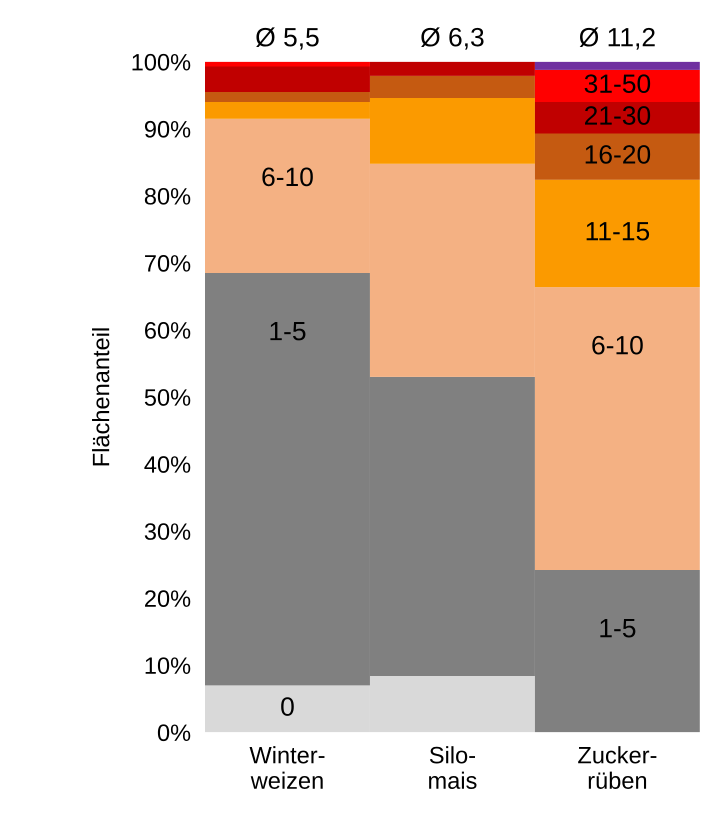 The height and width of the screenshot is (835, 702). Describe the element at coordinates (167, 531) in the screenshot. I see `y-tick-label: 30%` at that location.